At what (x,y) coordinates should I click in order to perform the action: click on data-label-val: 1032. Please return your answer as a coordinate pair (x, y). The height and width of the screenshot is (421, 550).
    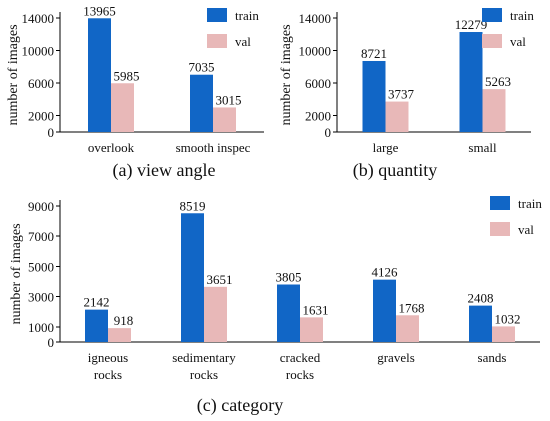
    Looking at the image, I should click on (508, 318).